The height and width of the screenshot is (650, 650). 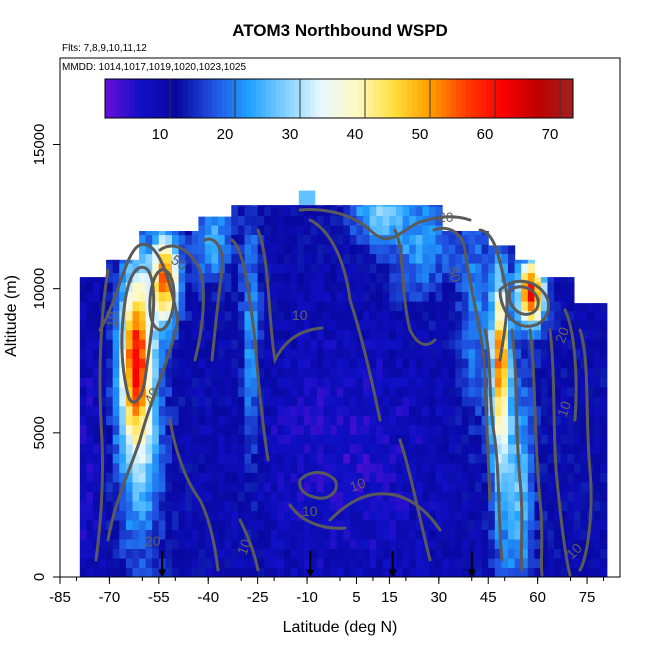 I want to click on colorbar: 10 20 30 40 50 60 70, so click(x=339, y=110).